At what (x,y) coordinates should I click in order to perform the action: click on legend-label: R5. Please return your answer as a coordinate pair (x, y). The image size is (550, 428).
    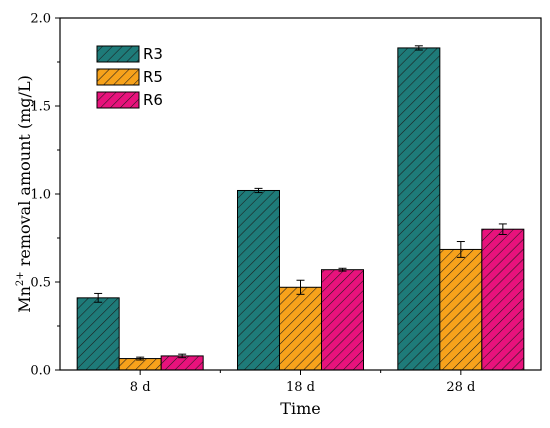
    Looking at the image, I should click on (153, 77).